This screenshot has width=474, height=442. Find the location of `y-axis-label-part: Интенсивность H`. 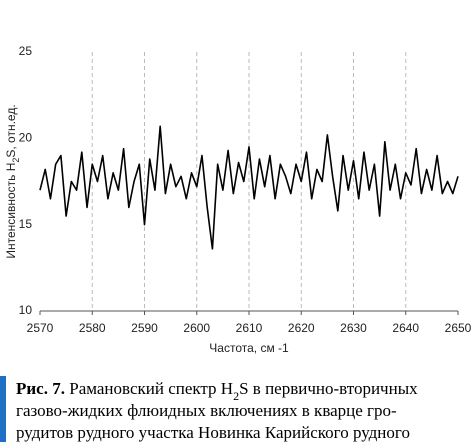

y-axis-label-part: Интенсивность H is located at coordinates (11, 211).